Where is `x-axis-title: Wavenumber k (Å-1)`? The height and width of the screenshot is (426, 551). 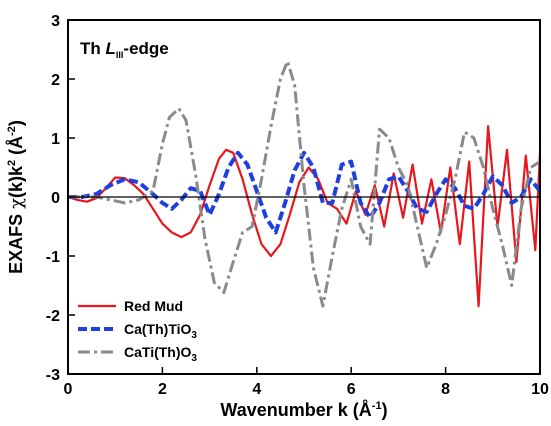
x-axis-title: Wavenumber k (Å-1) is located at coordinates (303, 410).